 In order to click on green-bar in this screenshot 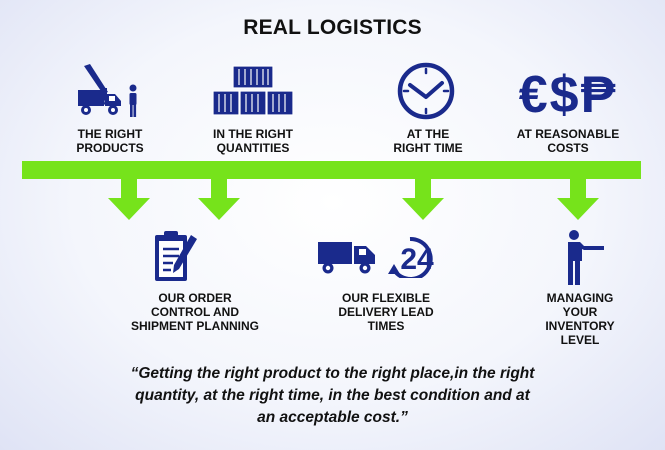, I will do `click(331, 170)`.